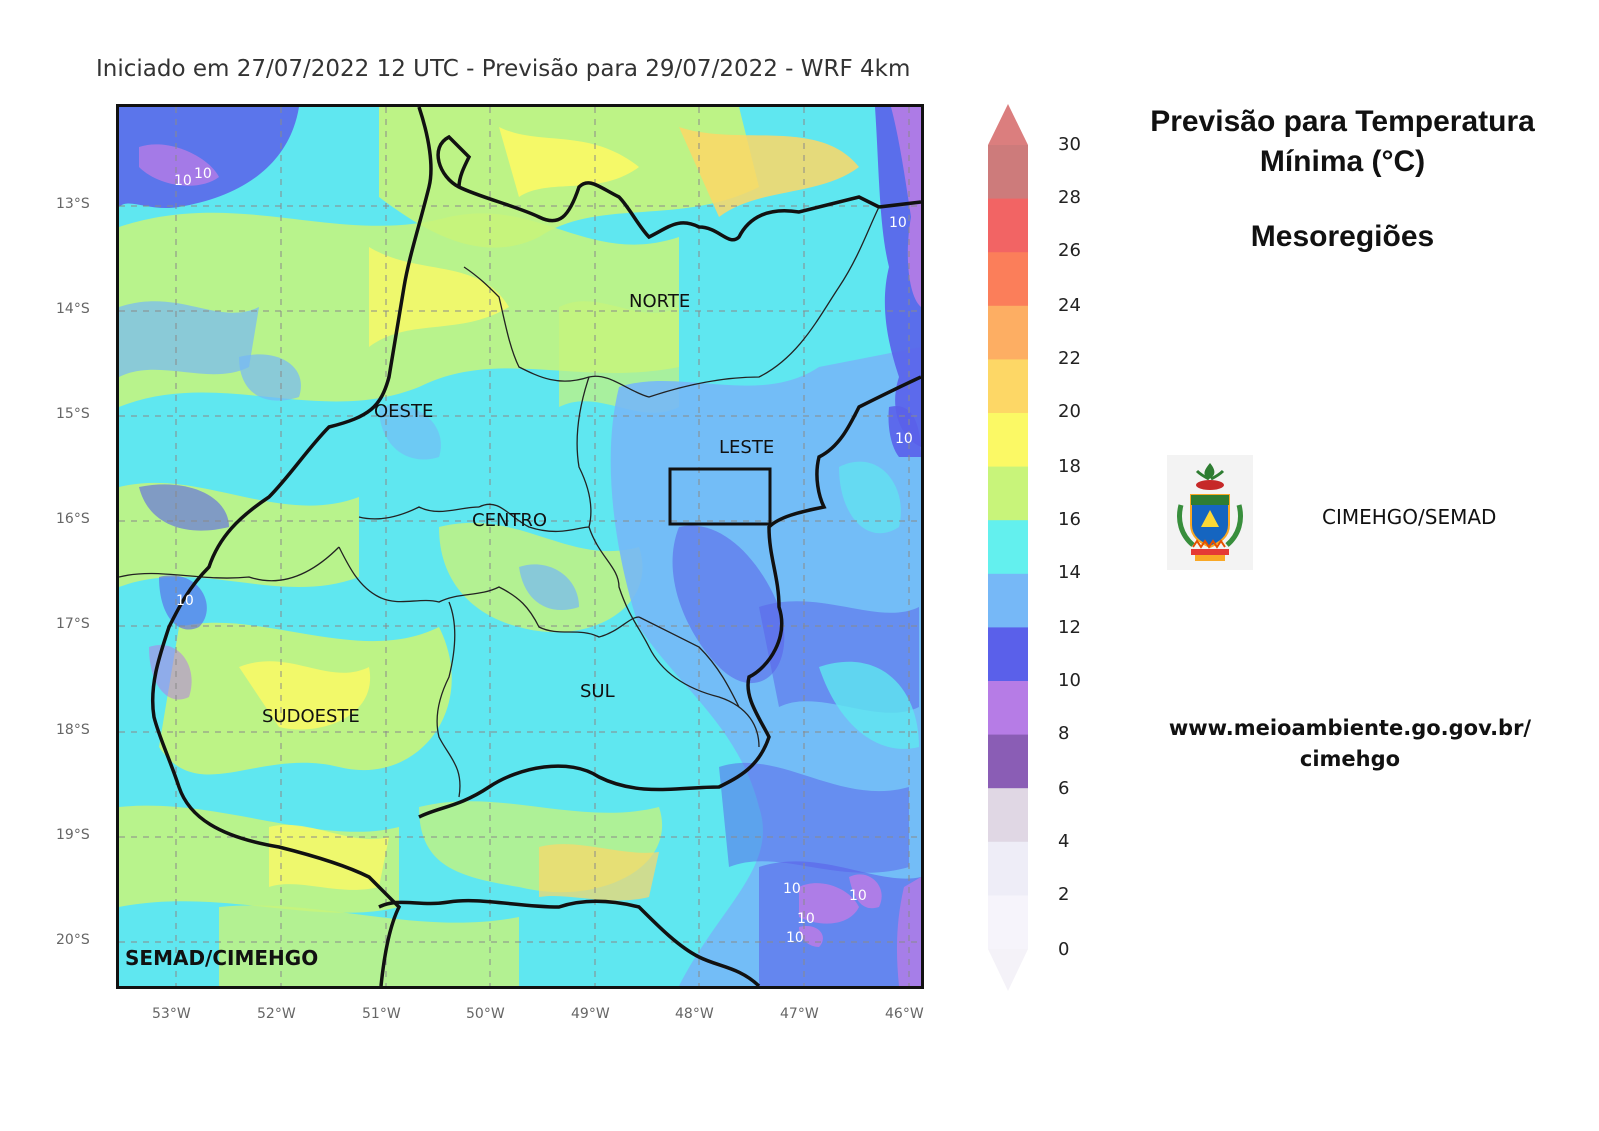  Describe the element at coordinates (1069, 250) in the screenshot. I see `colorbar-label: 26` at that location.